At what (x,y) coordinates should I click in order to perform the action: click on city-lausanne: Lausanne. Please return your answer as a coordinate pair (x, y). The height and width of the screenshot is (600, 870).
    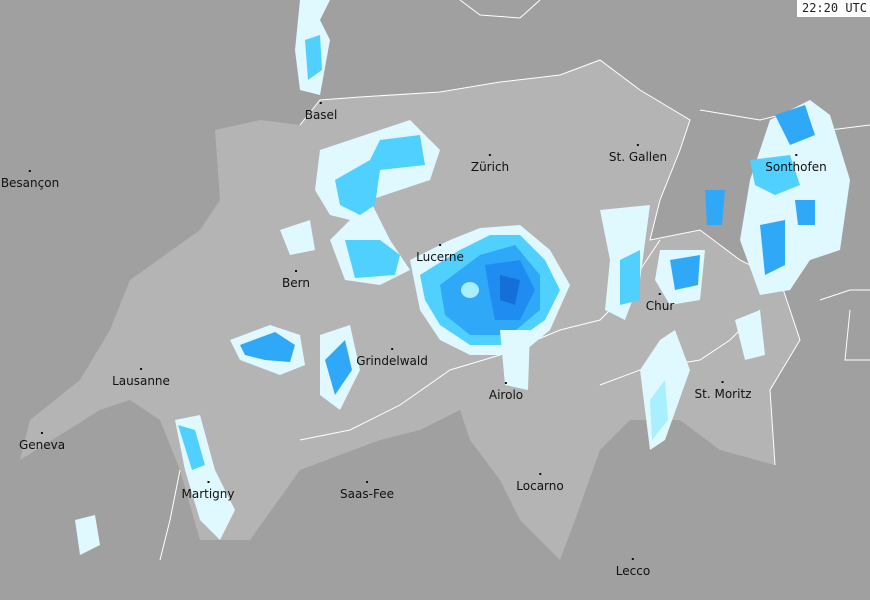
    Looking at the image, I should click on (141, 378).